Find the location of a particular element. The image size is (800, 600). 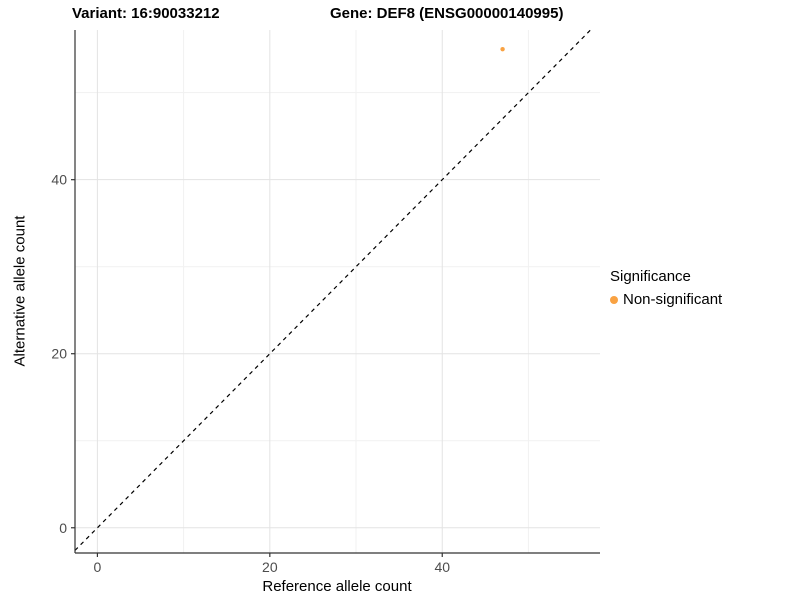

variant-title: Variant: 16:90033212 is located at coordinates (146, 13).